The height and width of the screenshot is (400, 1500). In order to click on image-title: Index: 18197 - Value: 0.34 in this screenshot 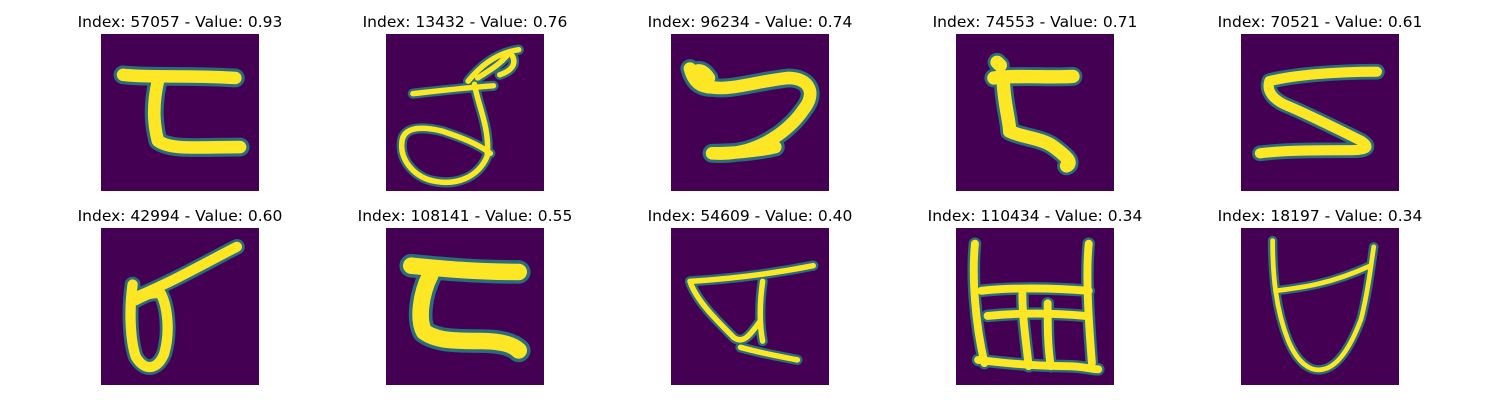, I will do `click(1320, 216)`.